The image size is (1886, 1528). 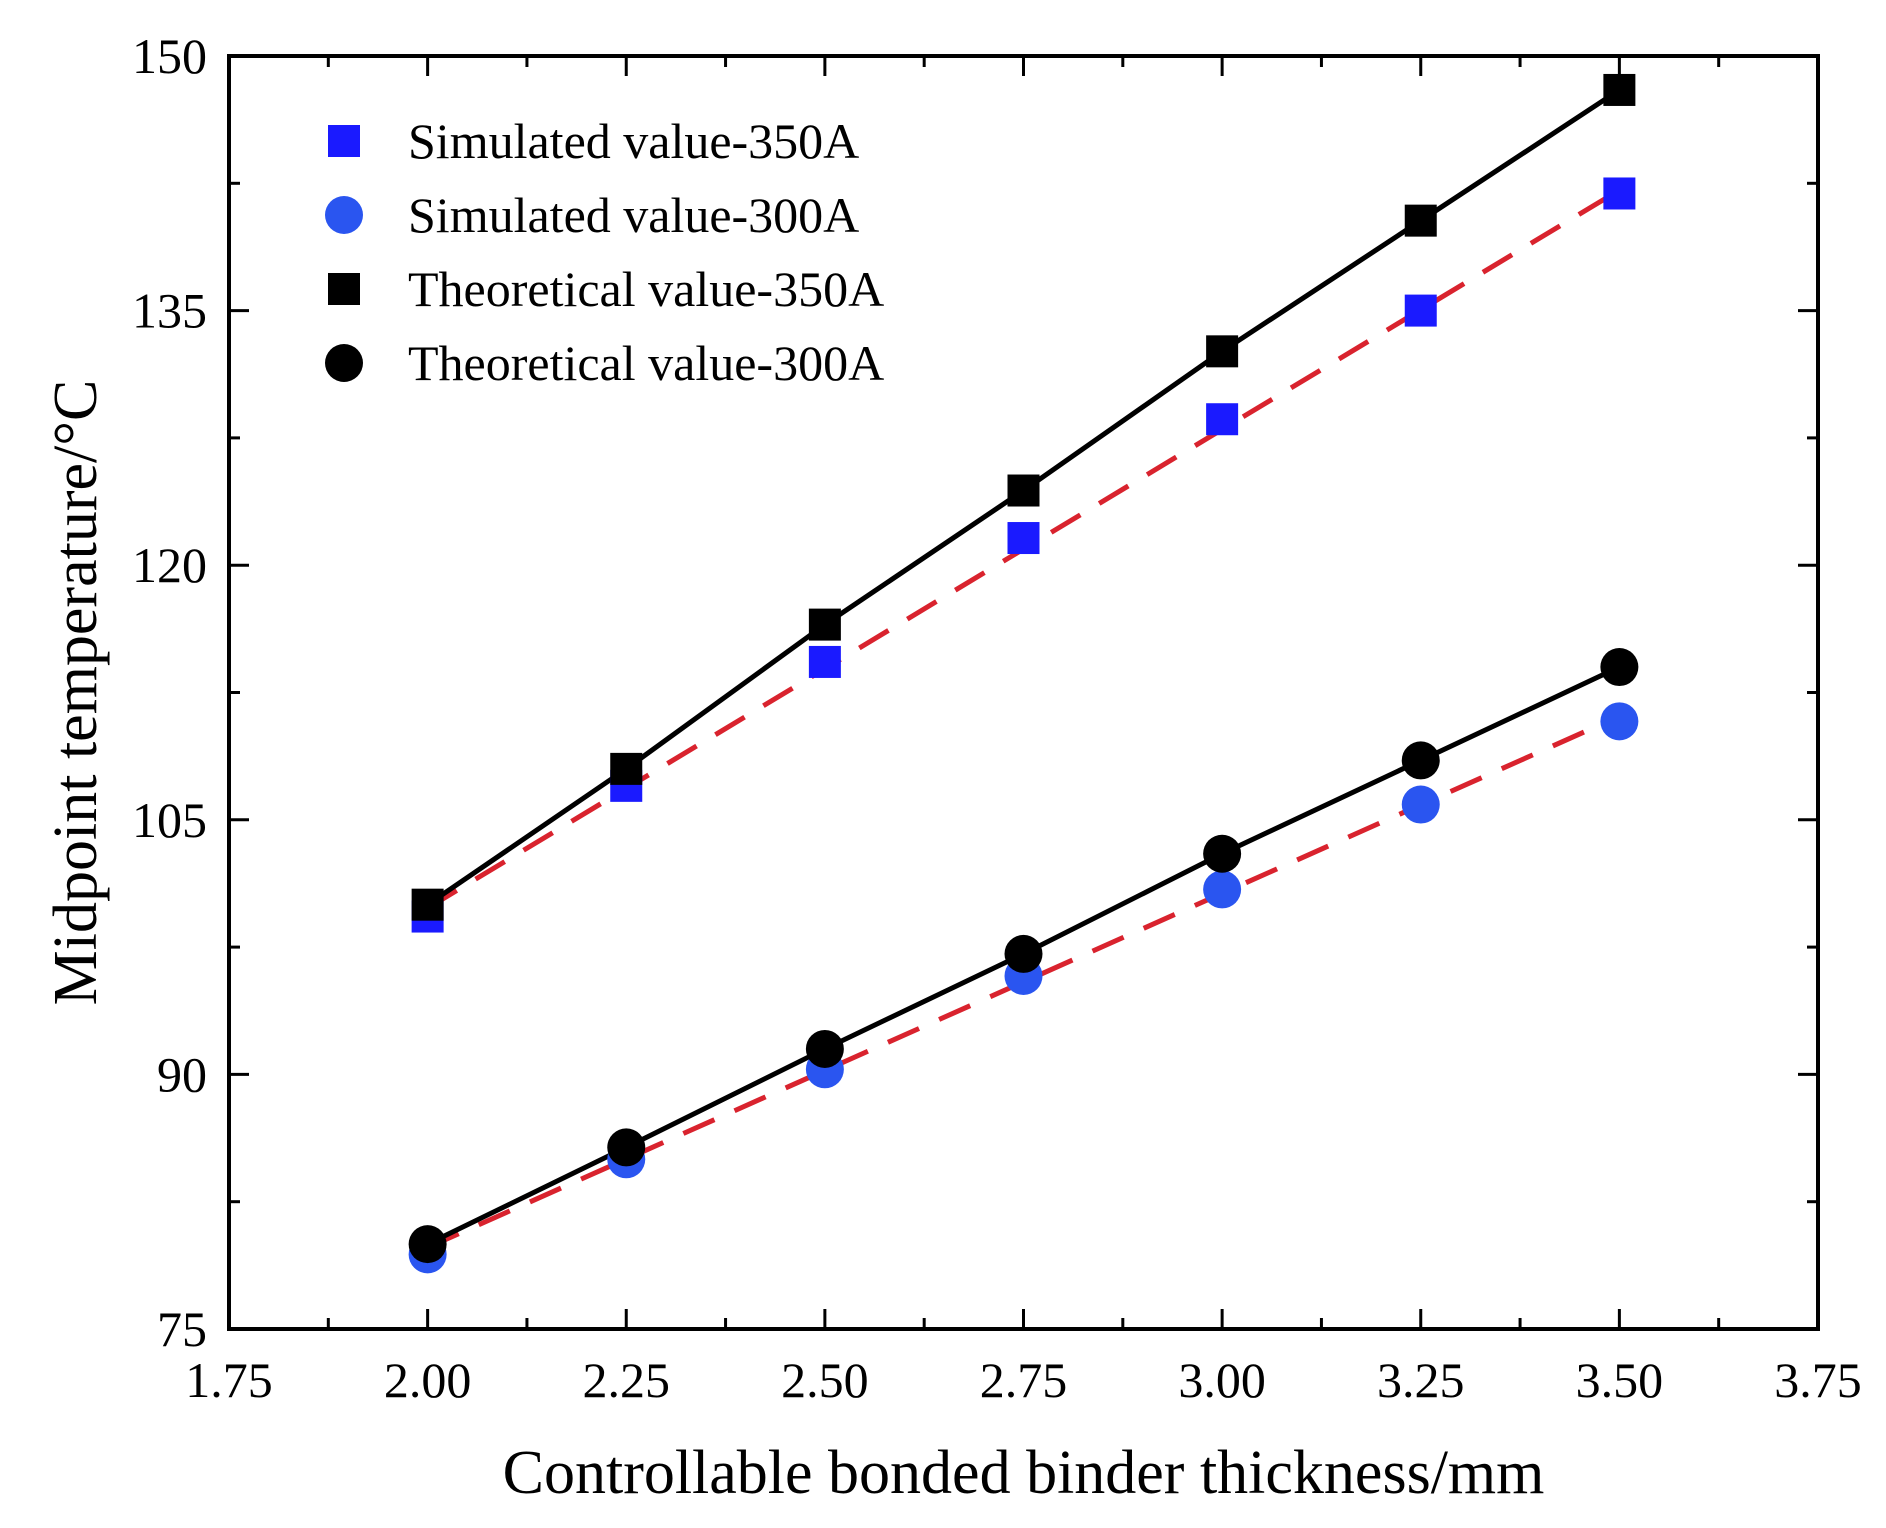 I want to click on y-tick-label: 105, so click(x=169, y=820).